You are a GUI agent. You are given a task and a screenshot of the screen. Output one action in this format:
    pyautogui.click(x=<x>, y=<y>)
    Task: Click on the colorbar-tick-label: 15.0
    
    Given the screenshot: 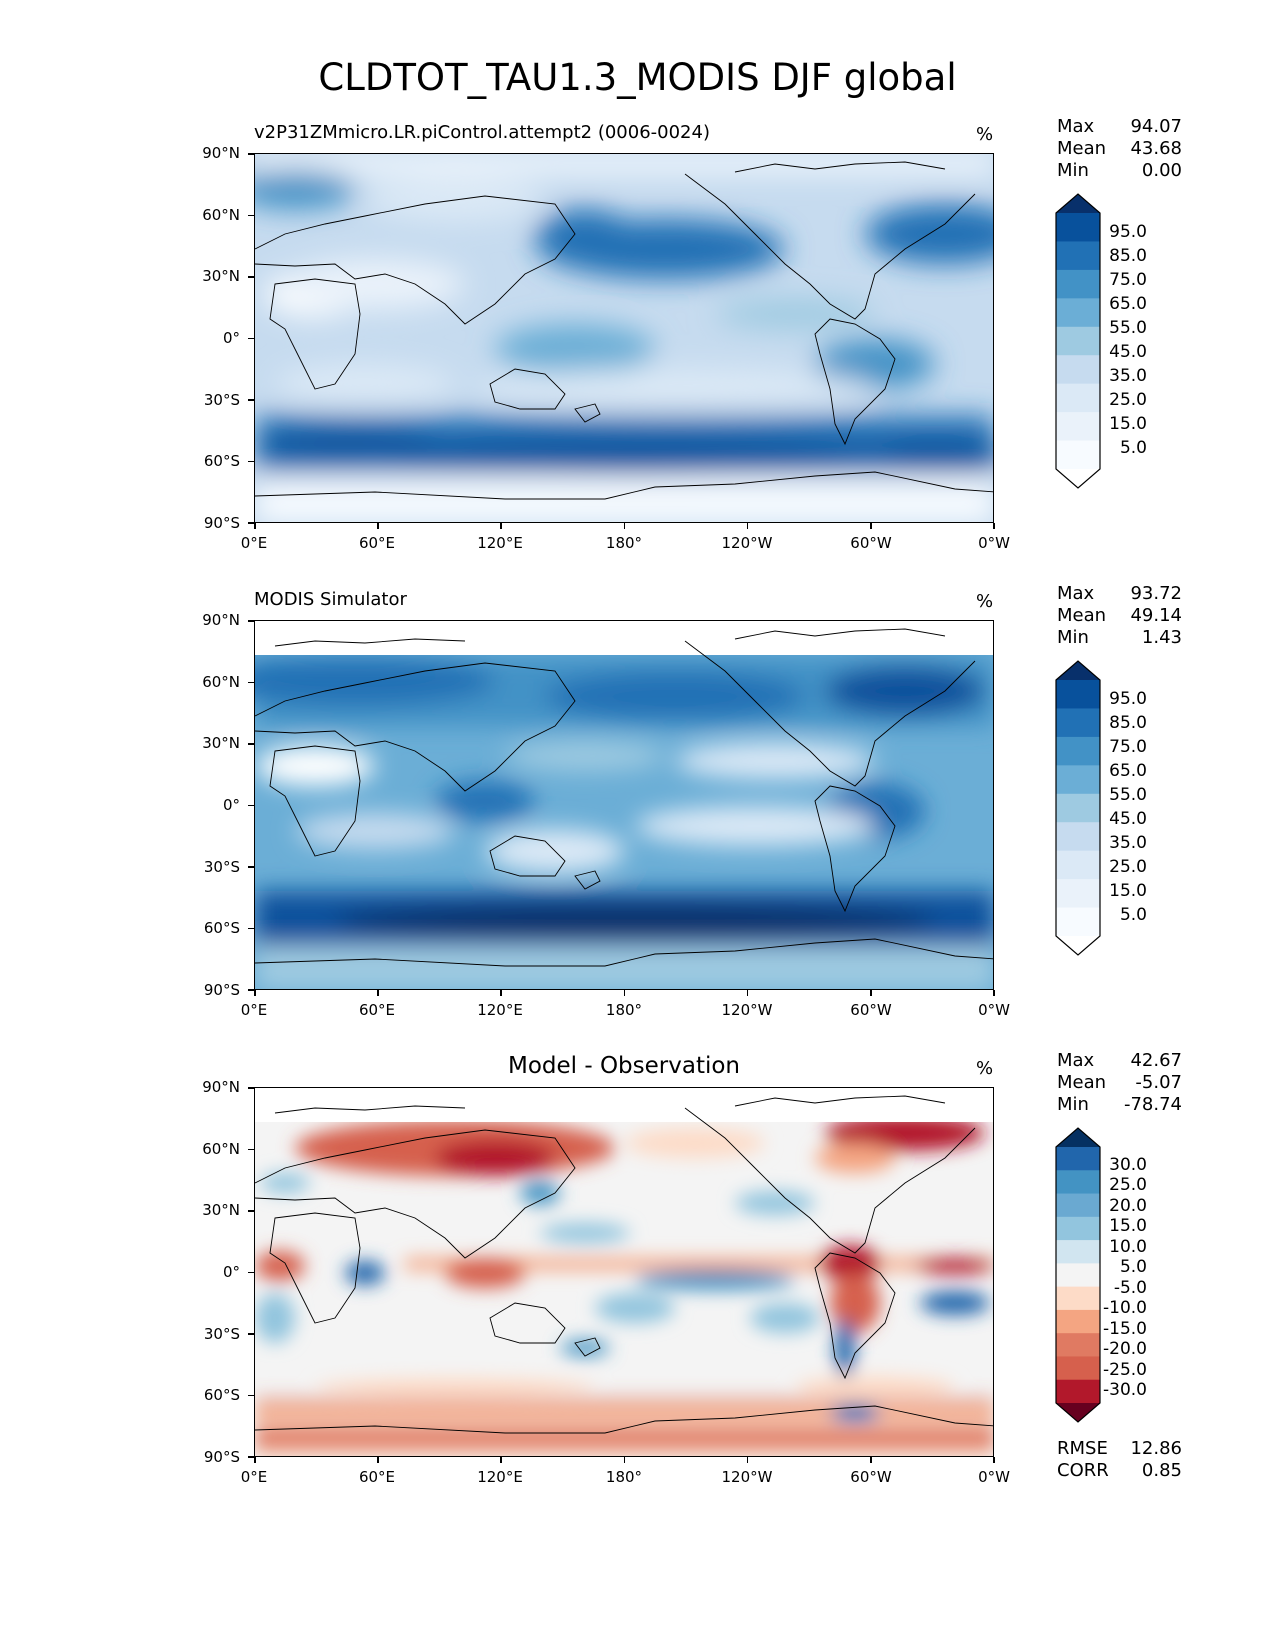 What is the action you would take?
    pyautogui.click(x=1128, y=1226)
    